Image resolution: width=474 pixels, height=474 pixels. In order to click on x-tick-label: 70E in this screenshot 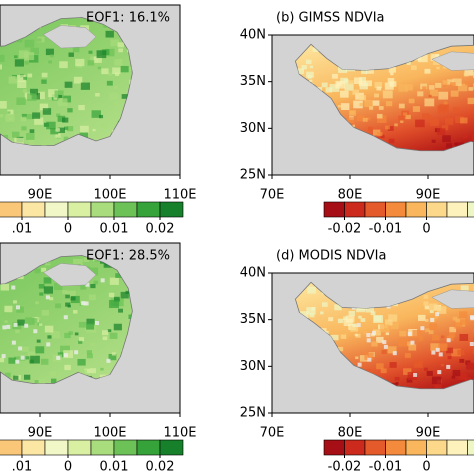, I will do `click(272, 195)`.